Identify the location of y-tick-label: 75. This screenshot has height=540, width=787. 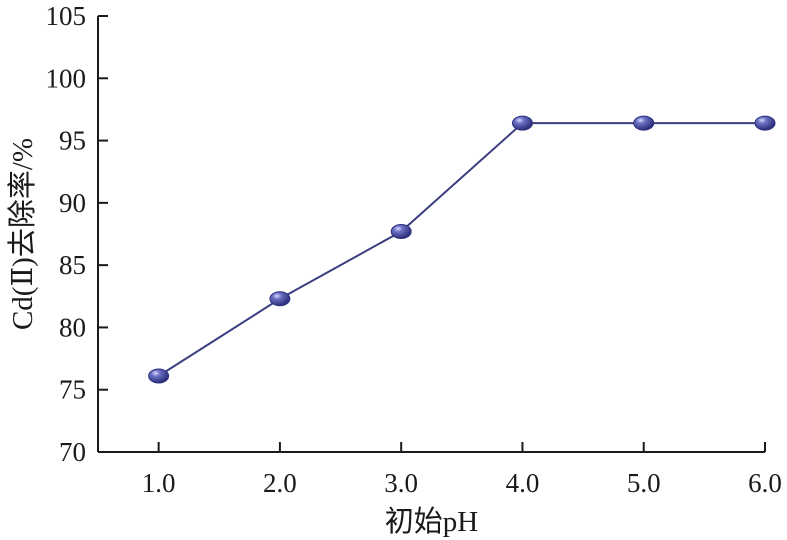
(72, 390).